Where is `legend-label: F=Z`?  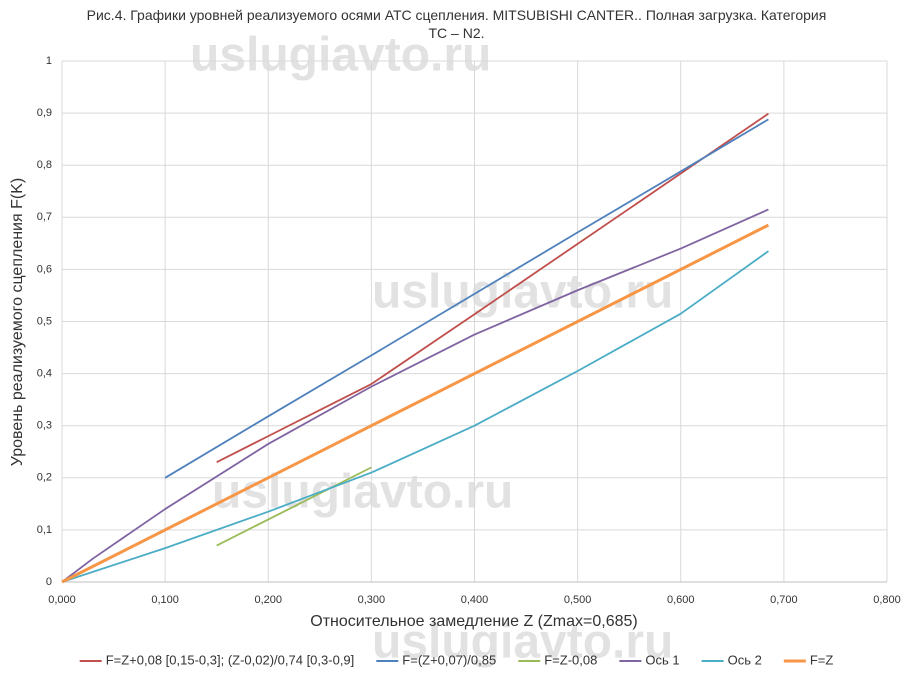 legend-label: F=Z is located at coordinates (822, 659).